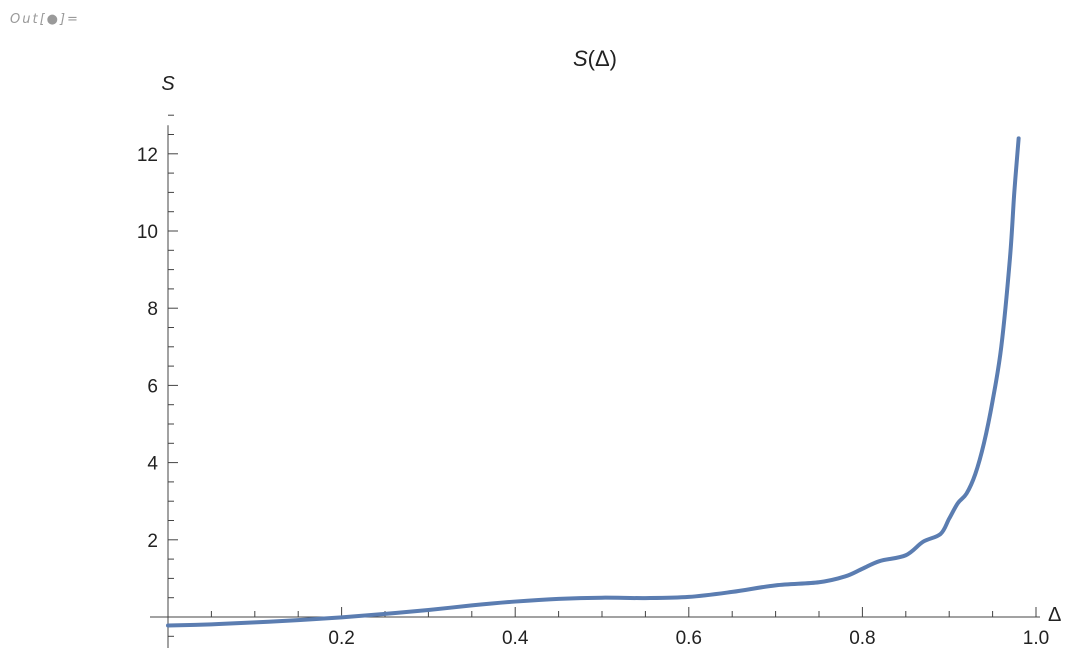 Image resolution: width=1069 pixels, height=653 pixels. I want to click on x-tick-label: 1.0, so click(1036, 638).